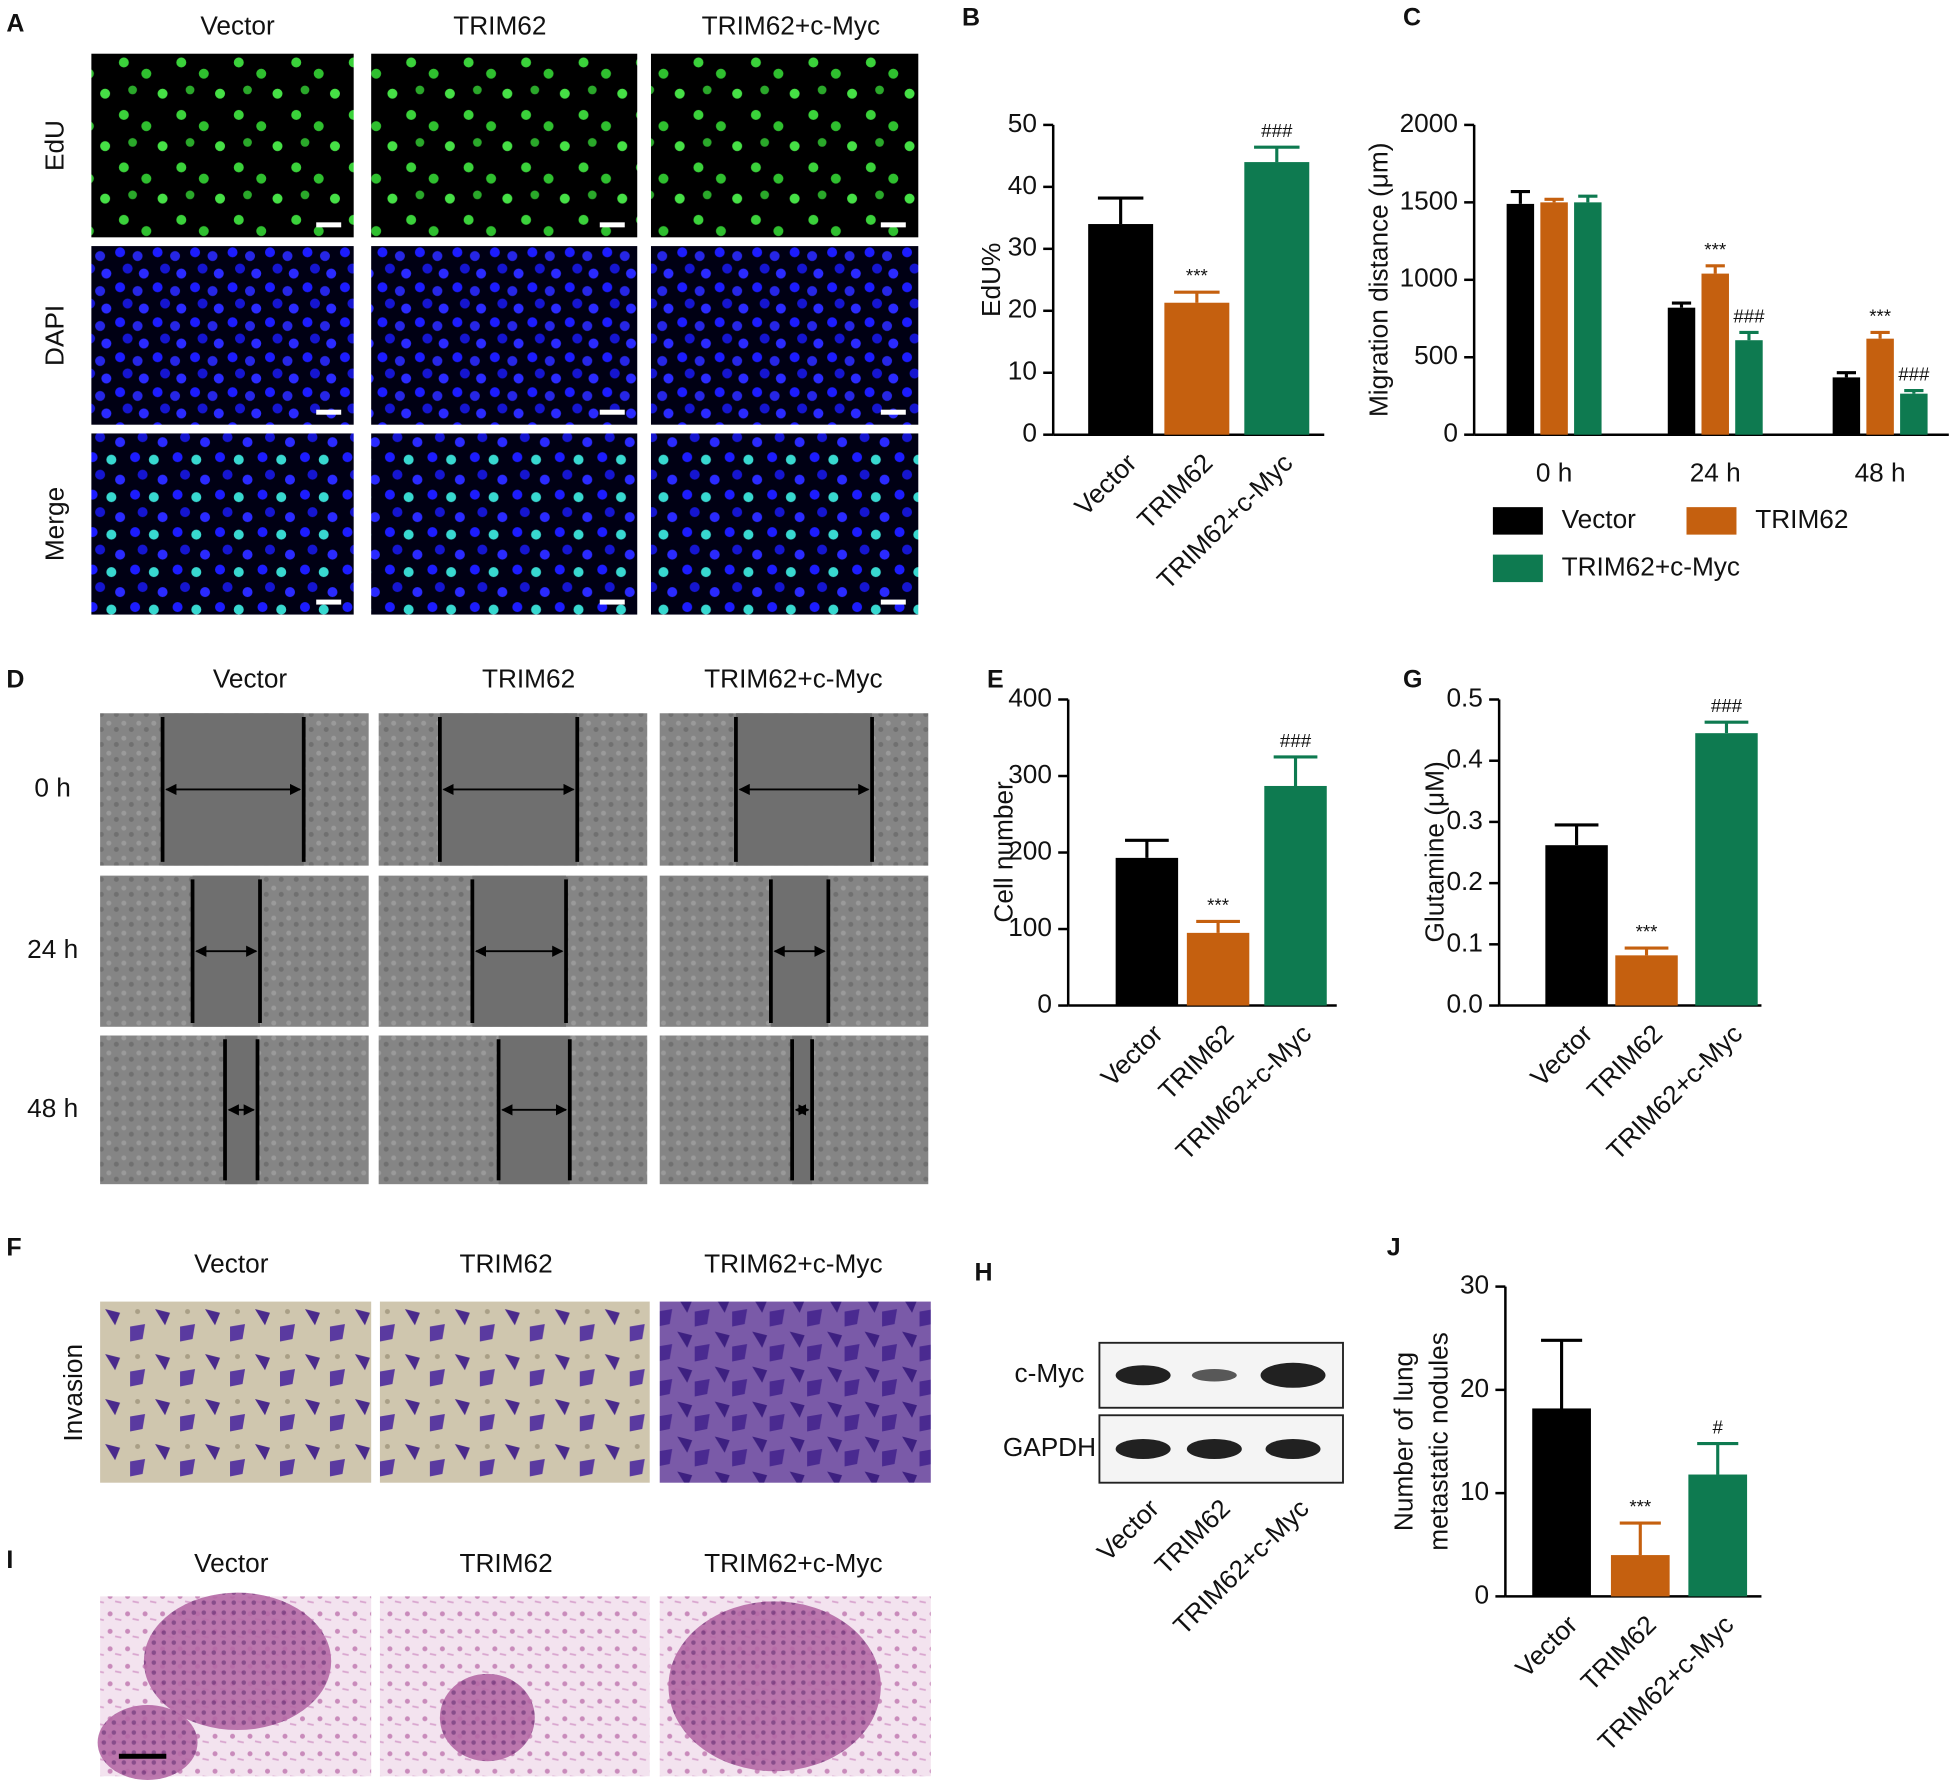 The image size is (1959, 1780). Describe the element at coordinates (795, 1392) in the screenshot. I see `invasion-image` at that location.